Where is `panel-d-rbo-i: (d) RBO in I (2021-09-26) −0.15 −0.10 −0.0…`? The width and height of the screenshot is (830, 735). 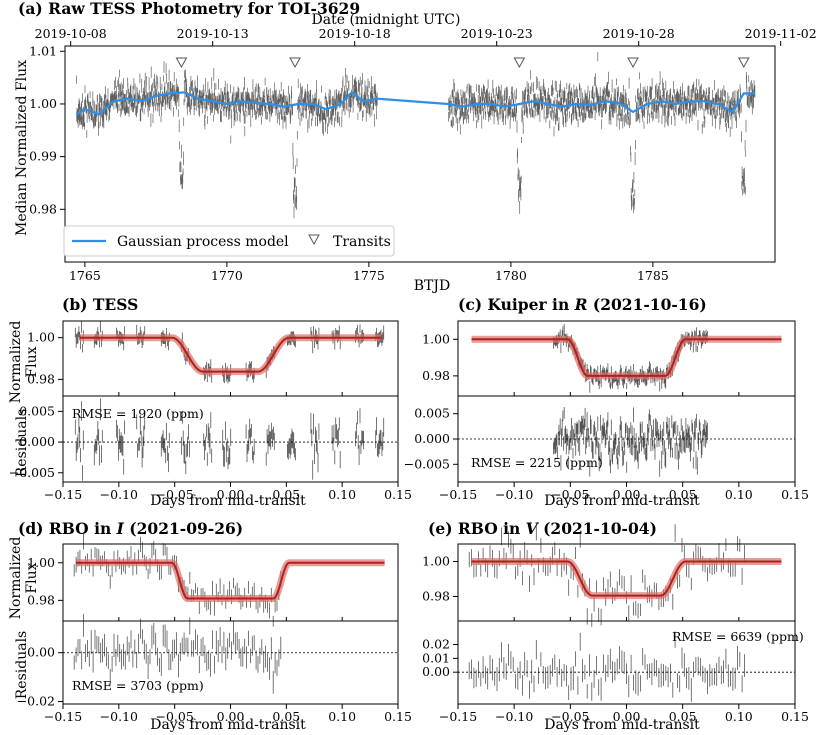
panel-d-rbo-i: (d) RBO in I (2021-09-26) −0.15 −0.10 −0.0… is located at coordinates (210, 626).